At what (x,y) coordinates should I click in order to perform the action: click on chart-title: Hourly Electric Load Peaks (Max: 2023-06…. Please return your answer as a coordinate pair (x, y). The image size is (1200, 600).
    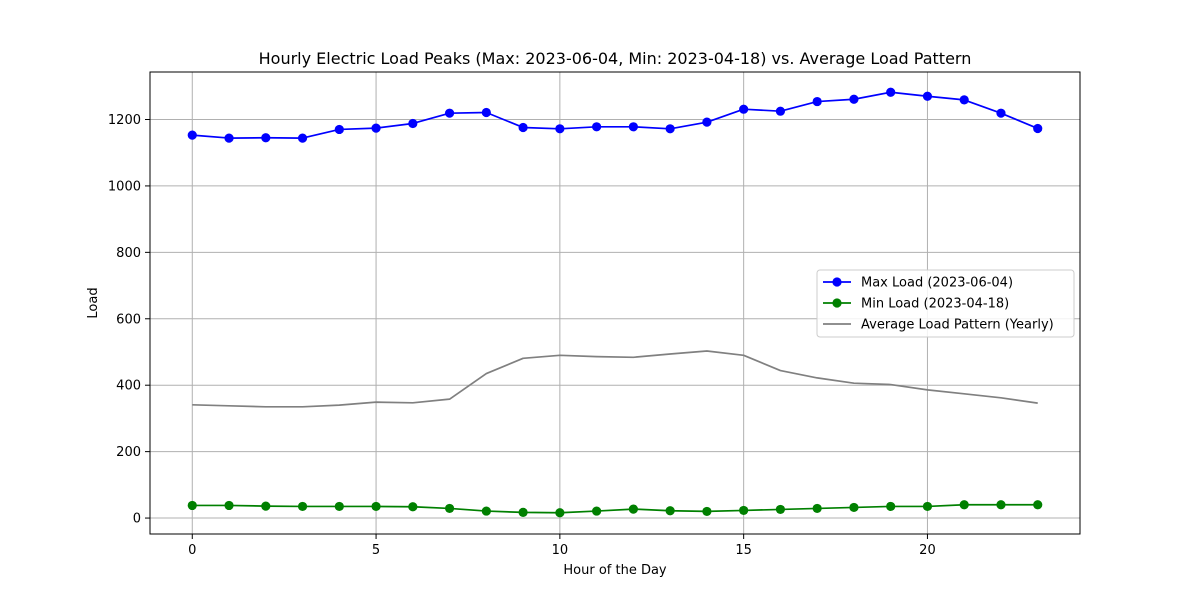
    Looking at the image, I should click on (615, 58).